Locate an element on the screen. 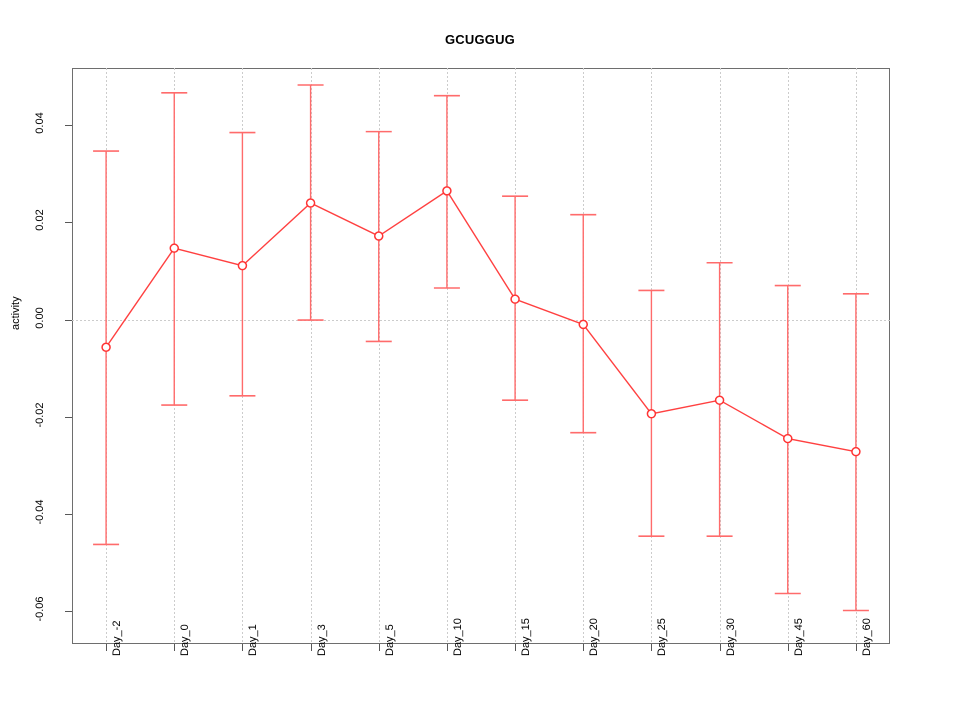 The image size is (960, 720). x-tick-label: Day_10 is located at coordinates (457, 637).